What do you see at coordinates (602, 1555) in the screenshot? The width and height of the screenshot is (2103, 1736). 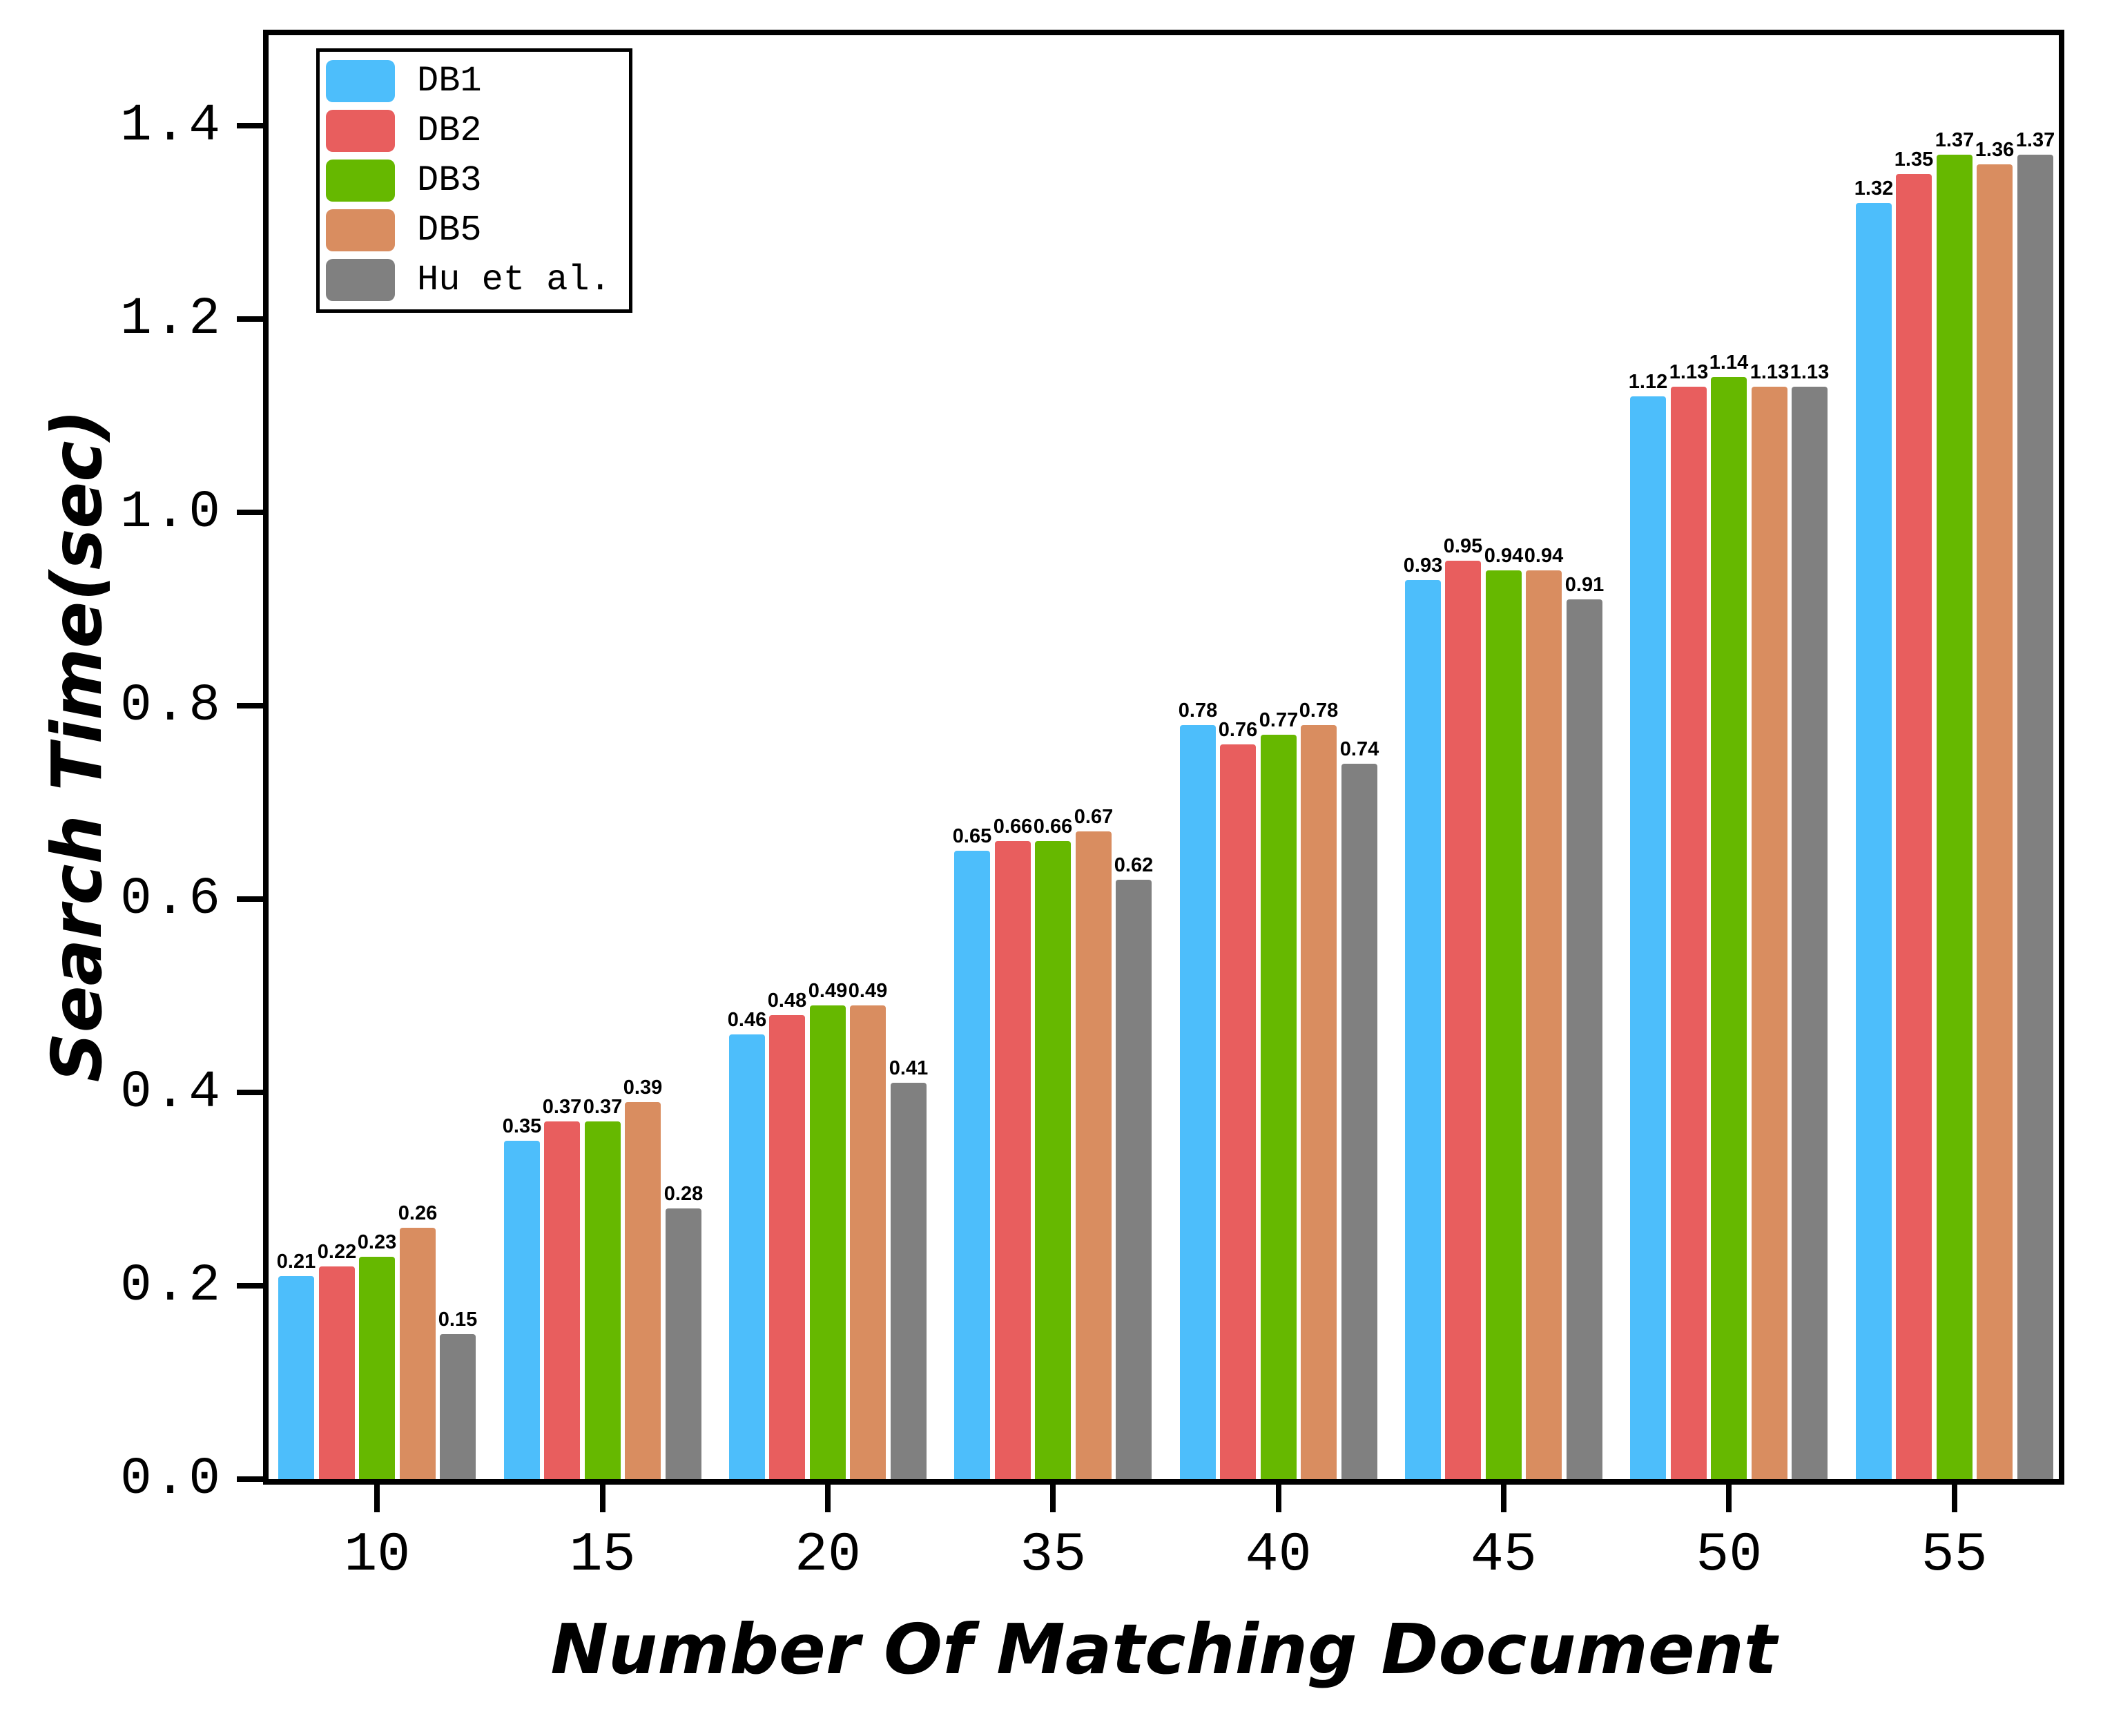 I see `x-tick-label: 15` at bounding box center [602, 1555].